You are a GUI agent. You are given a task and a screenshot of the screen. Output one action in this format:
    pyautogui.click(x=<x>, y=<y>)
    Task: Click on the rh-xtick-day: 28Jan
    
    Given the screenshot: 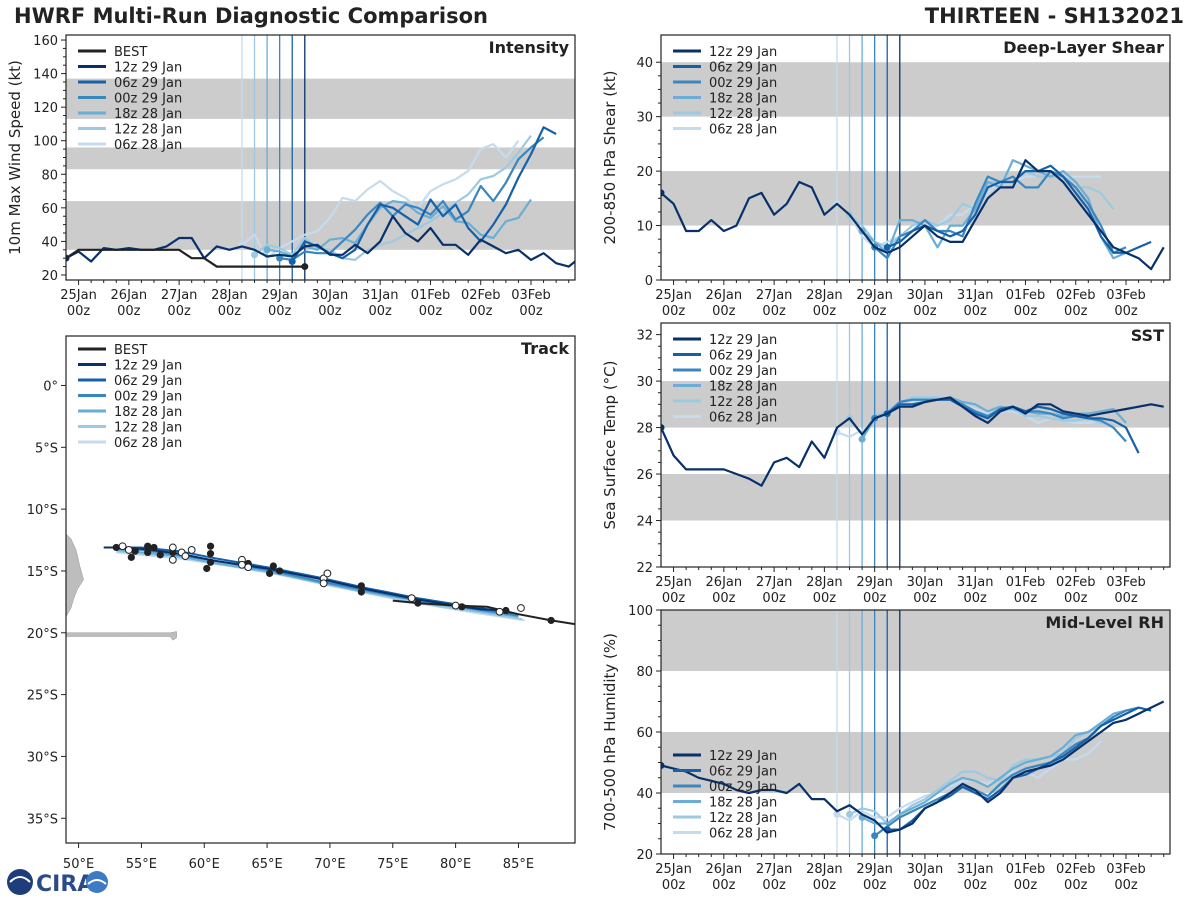 What is the action you would take?
    pyautogui.click(x=824, y=869)
    